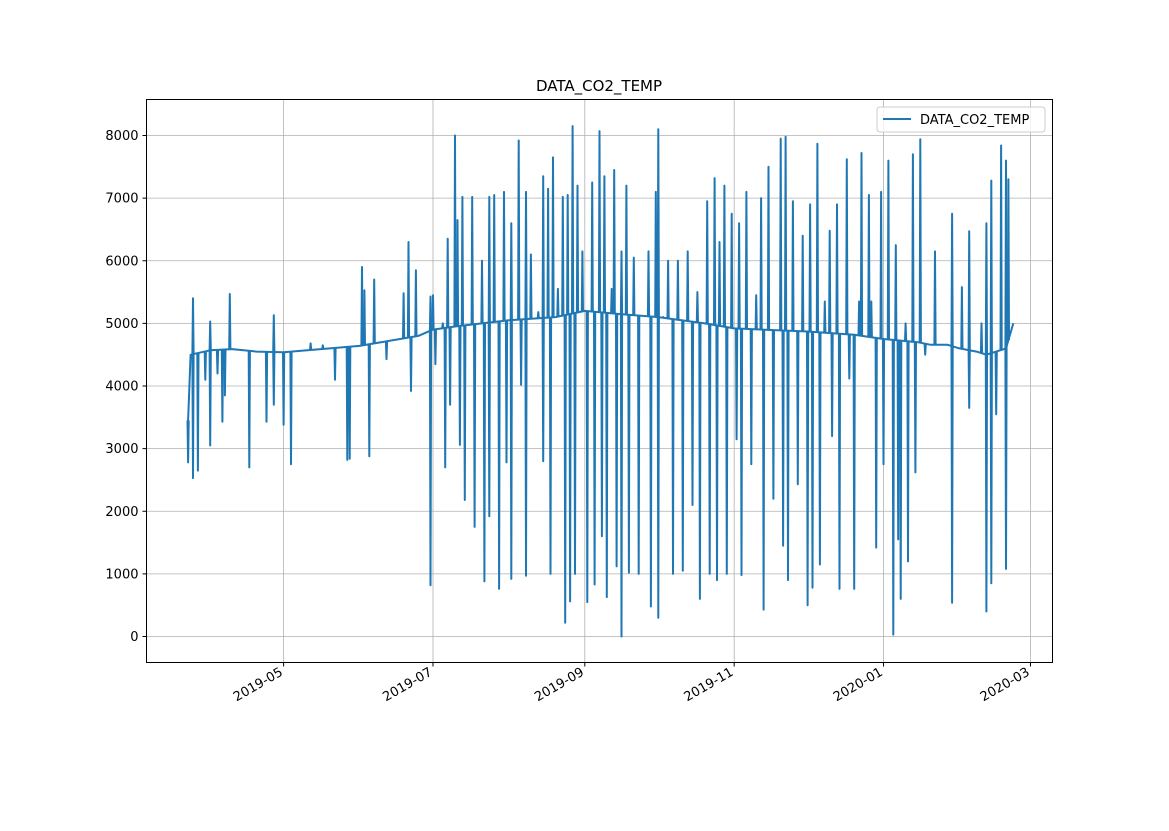 This screenshot has height=831, width=1169. I want to click on x-tick-label: 2020-03, so click(1005, 685).